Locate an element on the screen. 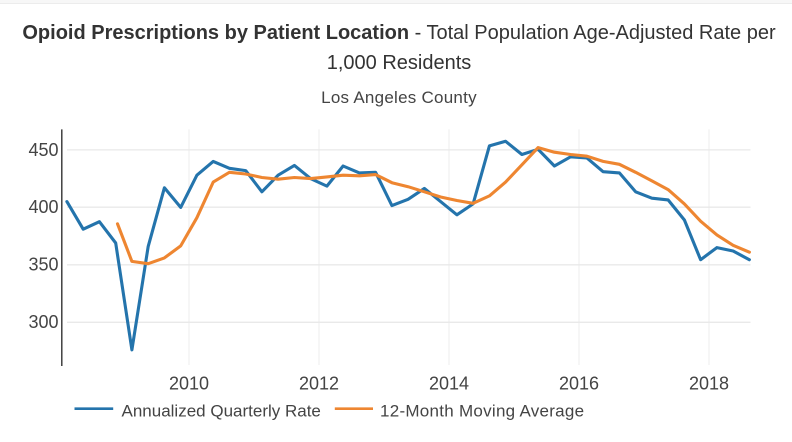  svg-text: 2010 is located at coordinates (189, 383).